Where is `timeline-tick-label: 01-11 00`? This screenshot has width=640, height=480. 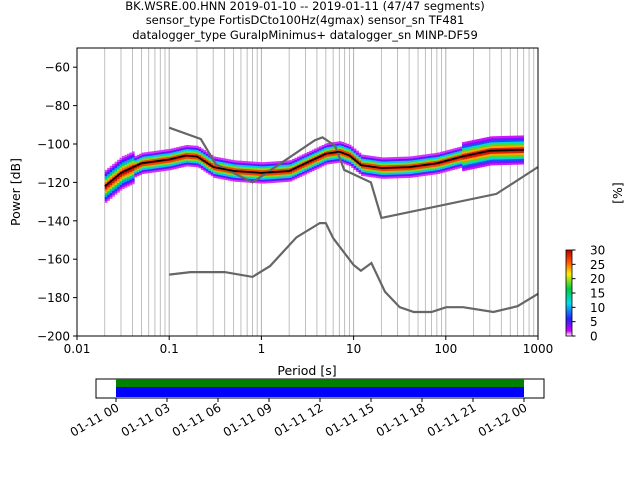
timeline-tick-label: 01-11 00 is located at coordinates (95, 419).